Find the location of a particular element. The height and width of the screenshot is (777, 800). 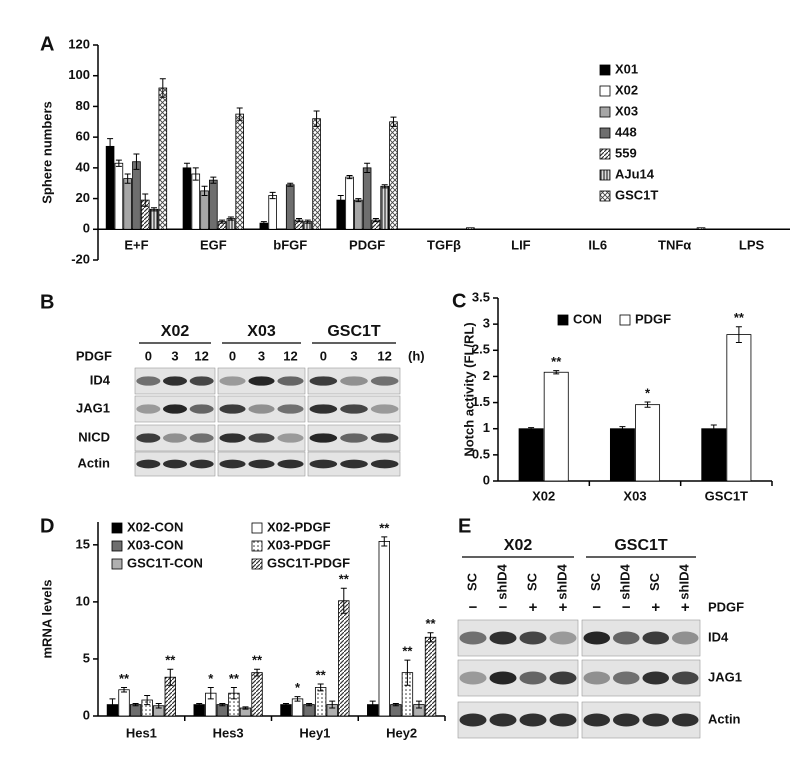

panel-label: C is located at coordinates (459, 301).